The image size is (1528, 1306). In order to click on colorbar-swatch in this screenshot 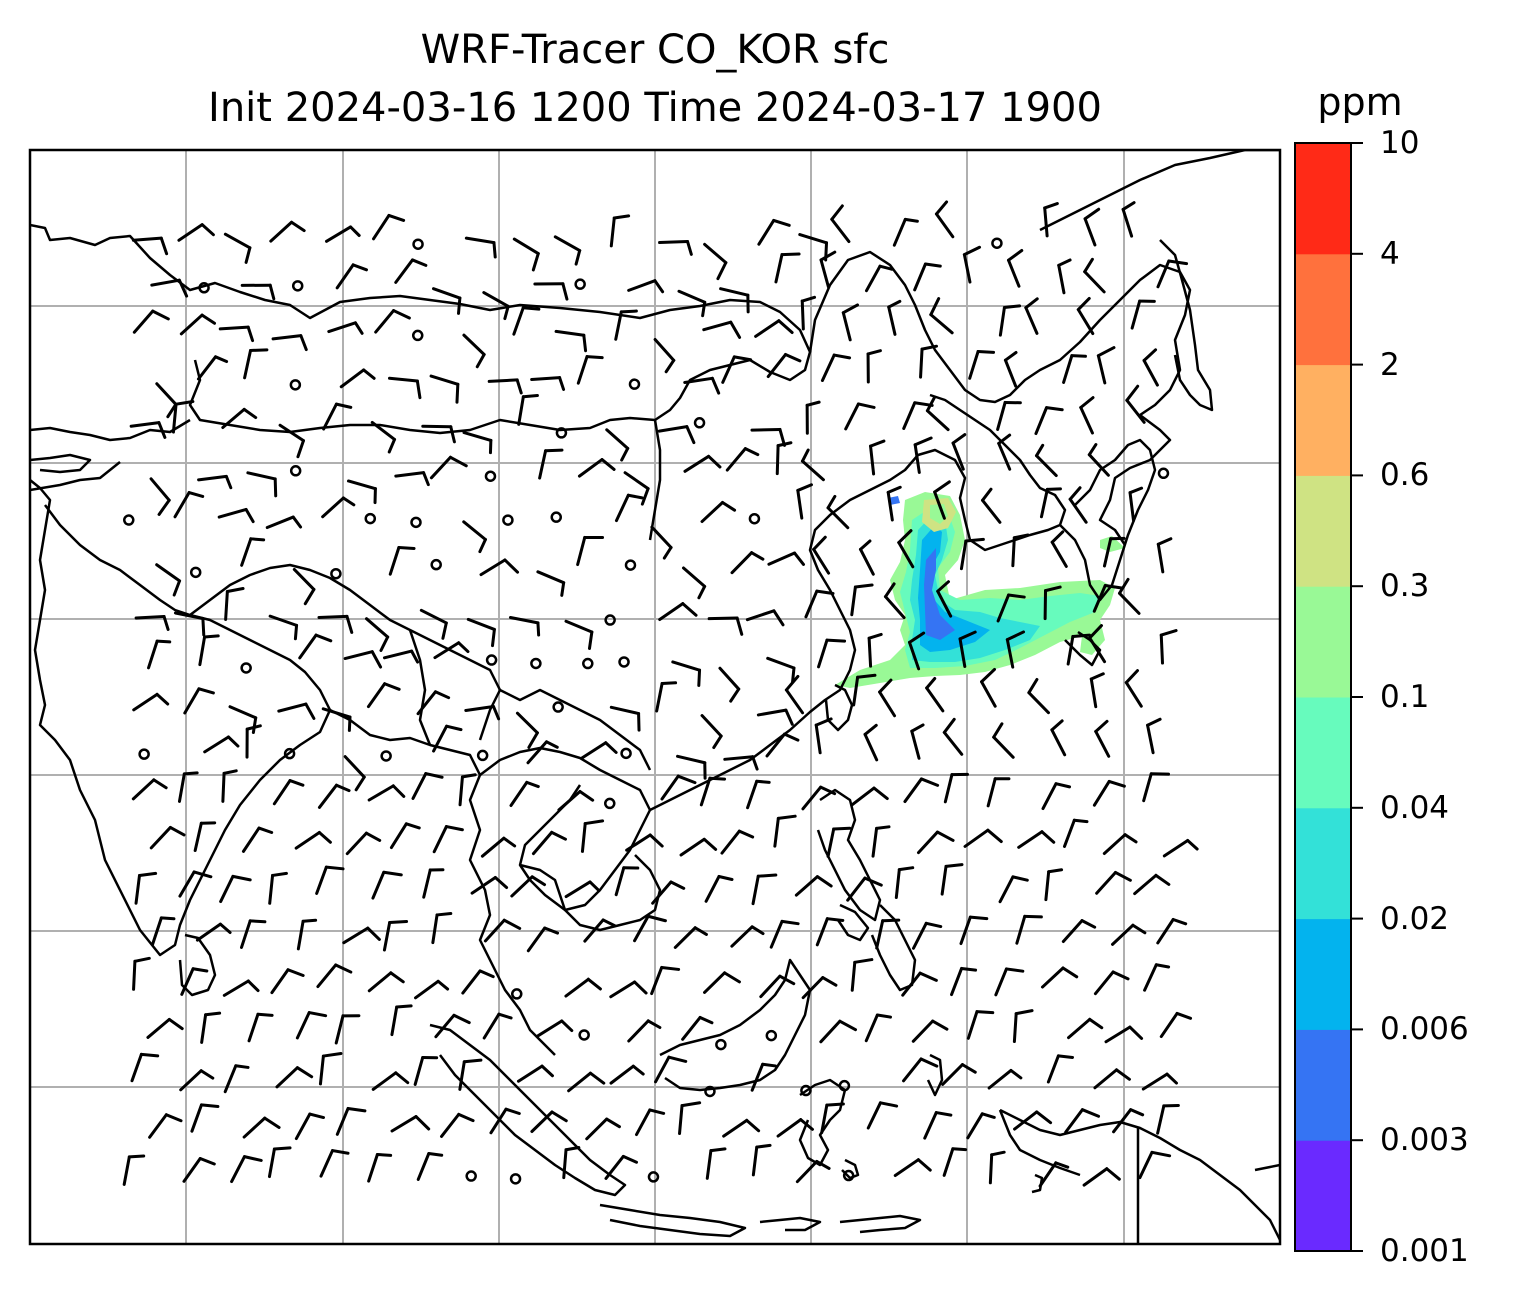, I will do `click(1323, 863)`.